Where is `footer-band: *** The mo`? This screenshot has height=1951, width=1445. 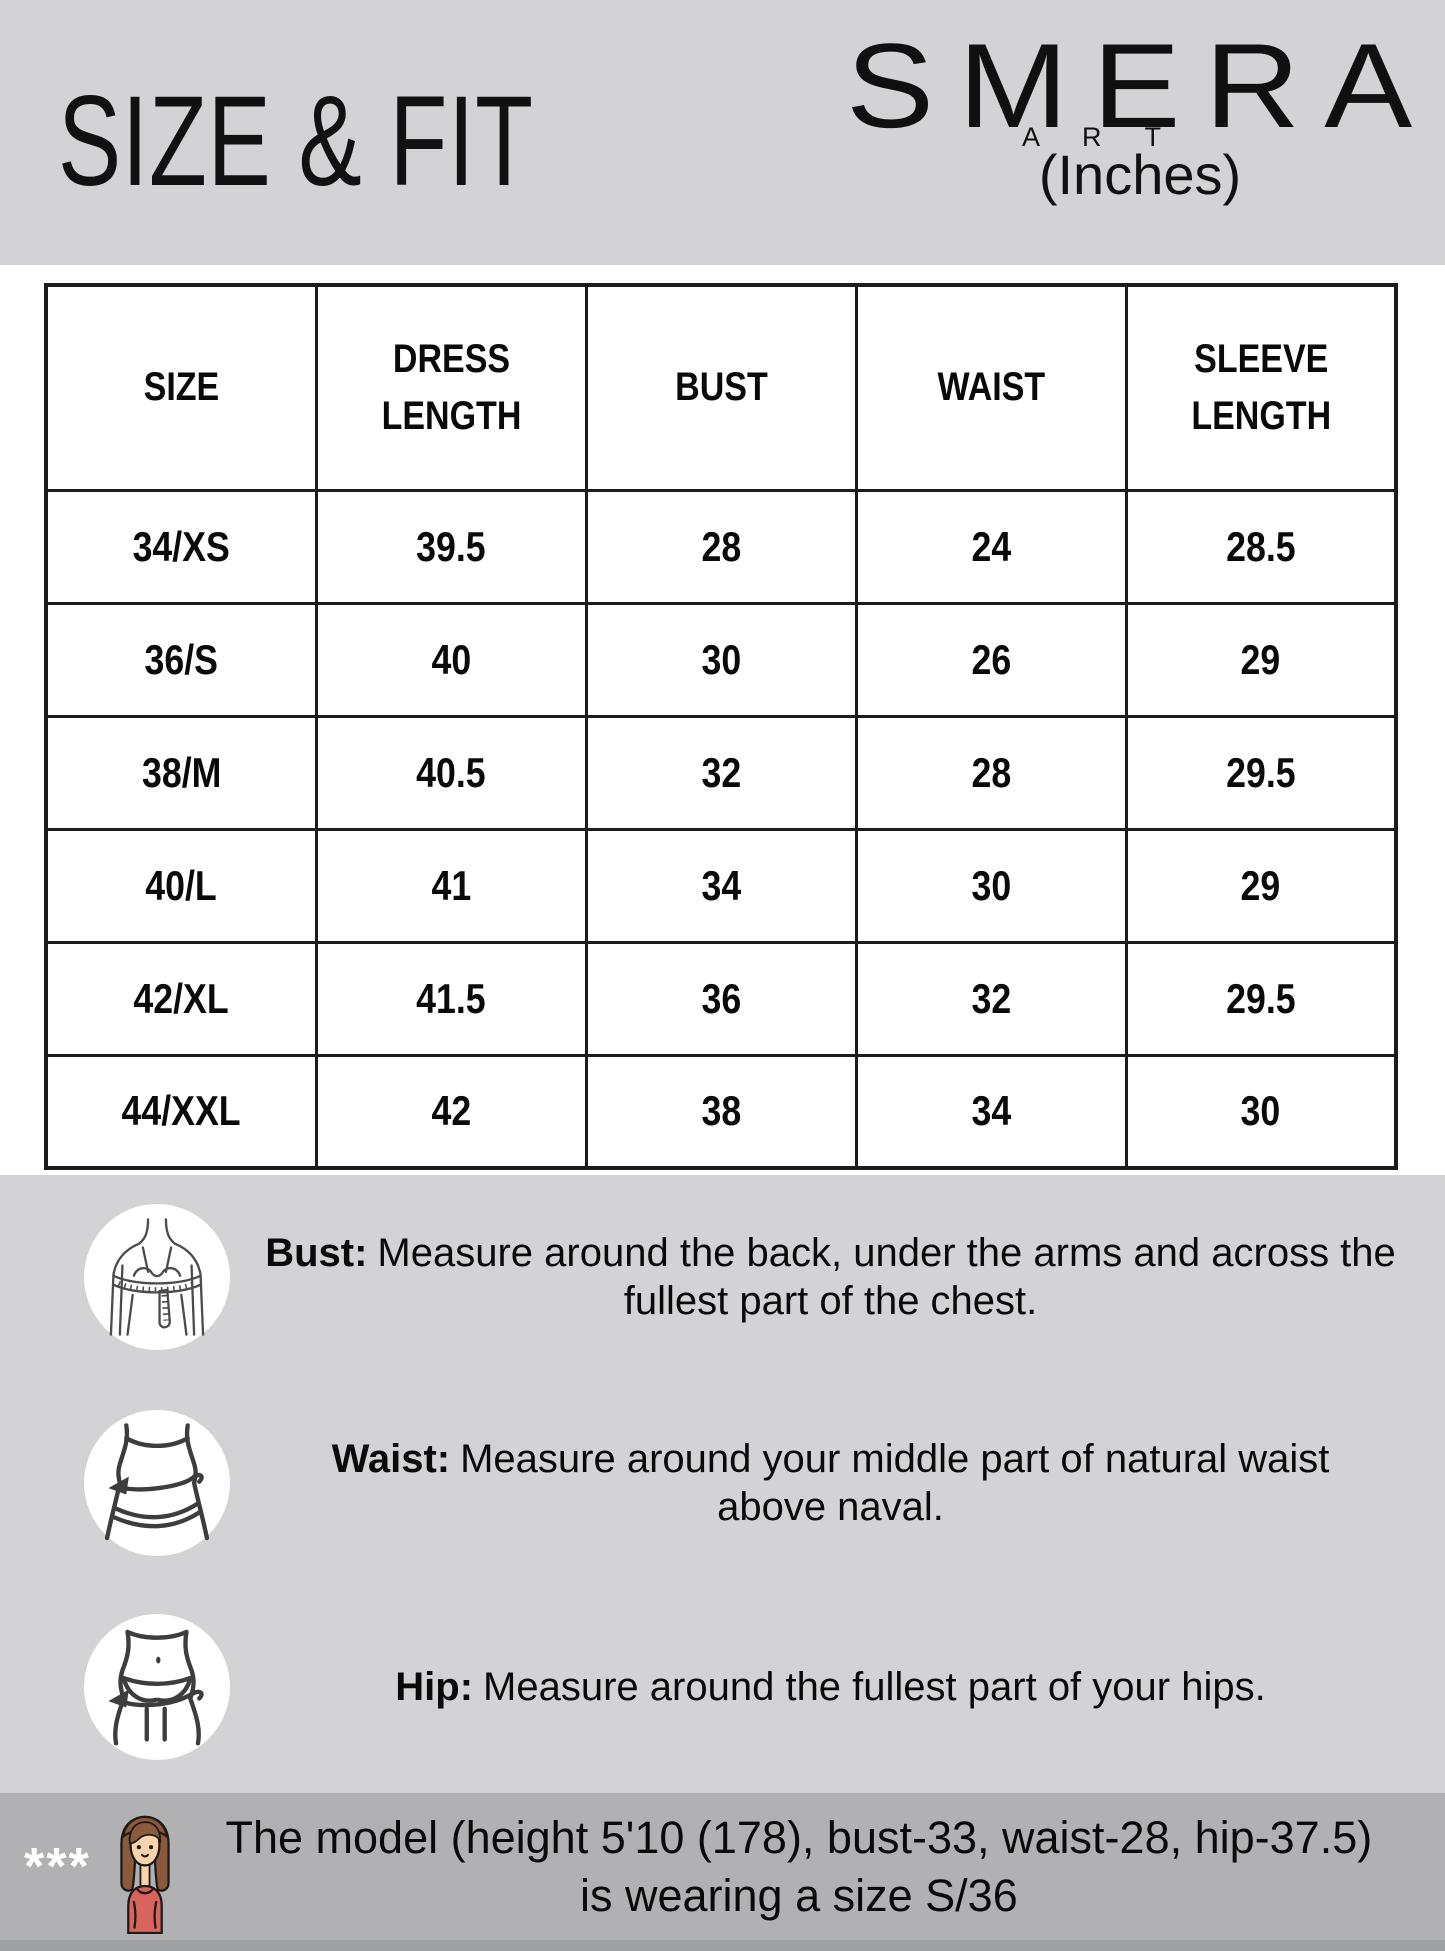 footer-band: *** The mo is located at coordinates (722, 1866).